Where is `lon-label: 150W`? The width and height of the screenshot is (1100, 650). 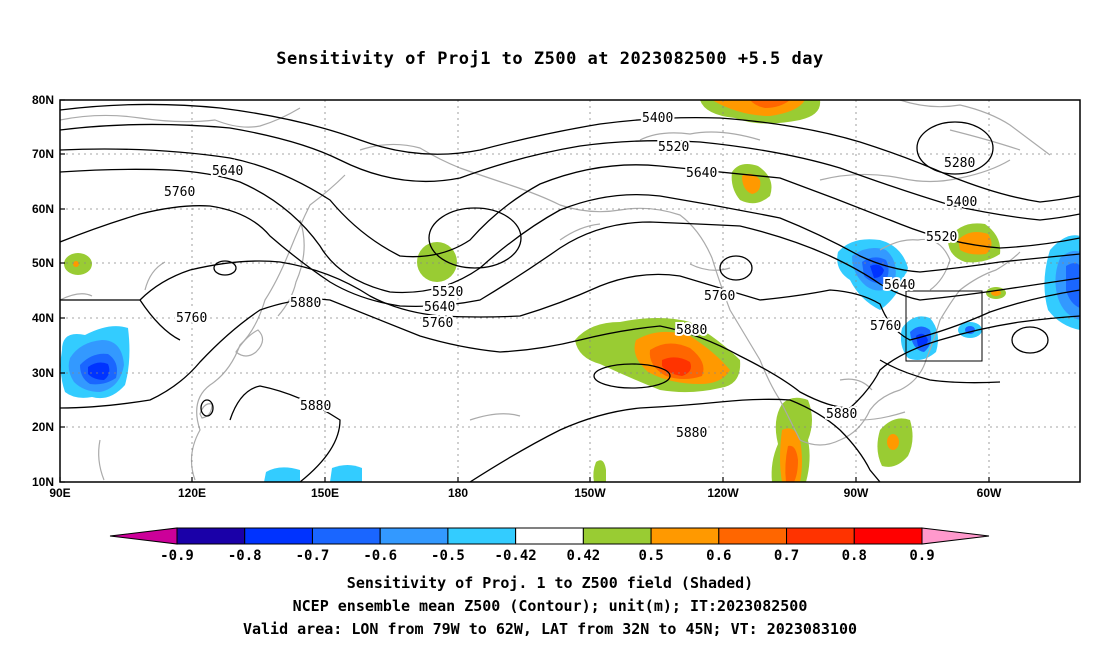
lon-label: 150W is located at coordinates (590, 493).